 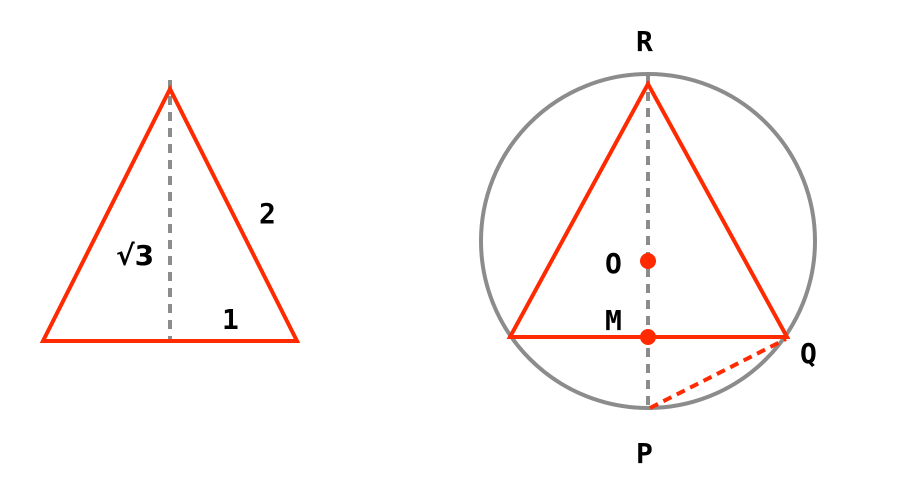 What do you see at coordinates (644, 41) in the screenshot?
I see `vertex-r-label: R` at bounding box center [644, 41].